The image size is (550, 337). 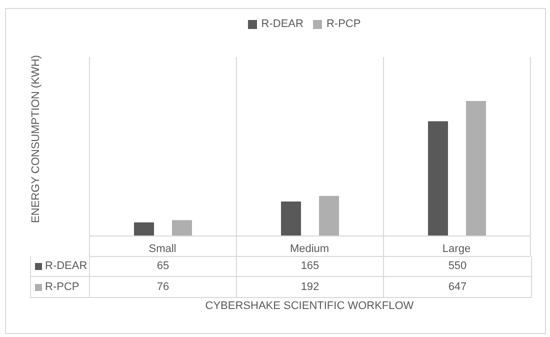 What do you see at coordinates (309, 306) in the screenshot?
I see `x-axis-title: CYBERSHAKE SCIENTIFIC WORKFLOW` at bounding box center [309, 306].